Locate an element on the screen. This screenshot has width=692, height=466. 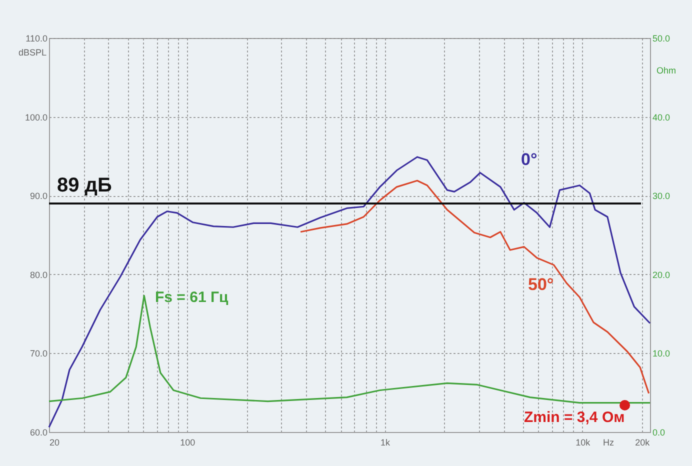
y-tick-label: 110.0 is located at coordinates (37, 39).